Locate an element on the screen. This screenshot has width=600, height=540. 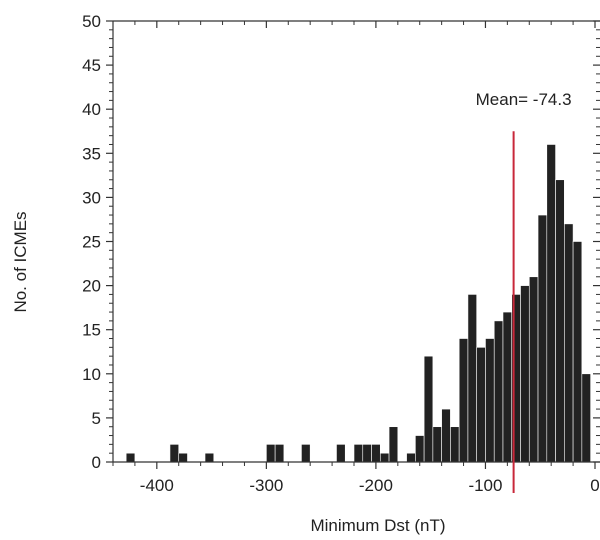
y-tick-label: 5 is located at coordinates (96, 418).